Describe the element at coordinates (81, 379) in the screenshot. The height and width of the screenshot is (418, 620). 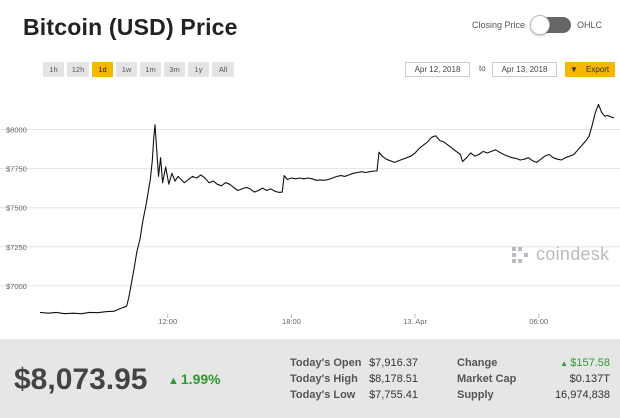
I see `current-price: $8,073.95` at that location.